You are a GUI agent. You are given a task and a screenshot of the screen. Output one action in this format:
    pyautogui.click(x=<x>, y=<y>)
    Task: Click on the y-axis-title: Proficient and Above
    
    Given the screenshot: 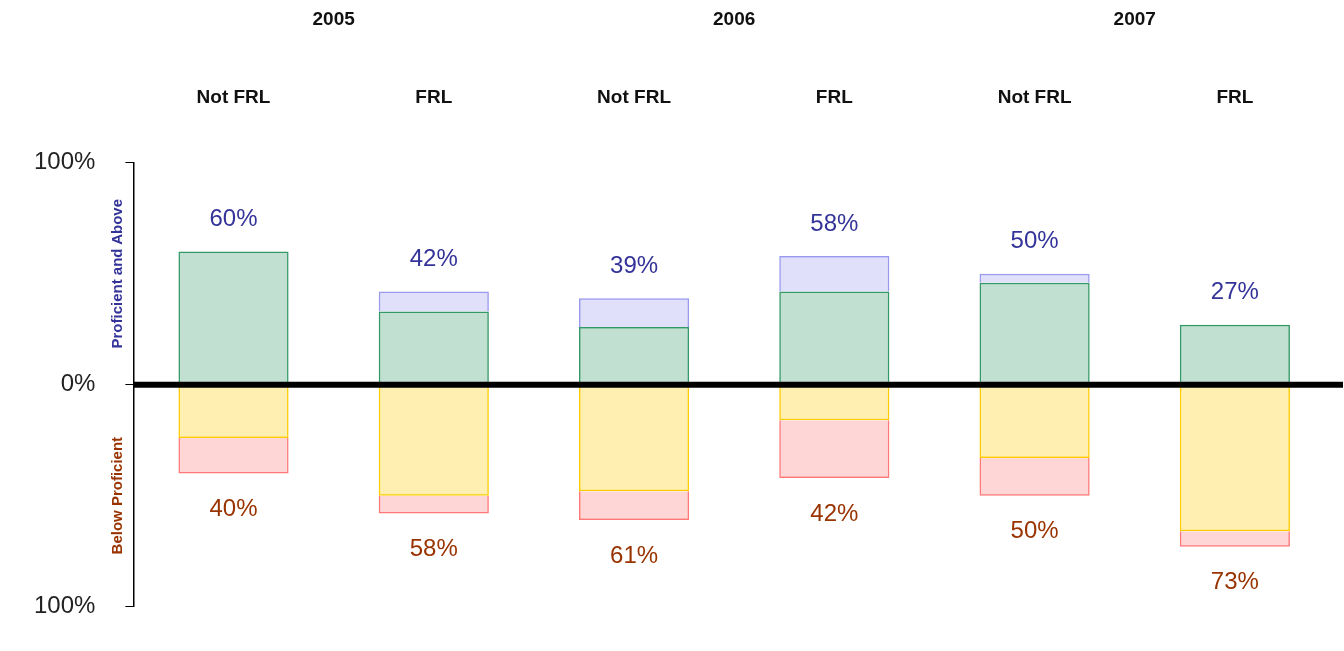 What is the action you would take?
    pyautogui.click(x=116, y=274)
    